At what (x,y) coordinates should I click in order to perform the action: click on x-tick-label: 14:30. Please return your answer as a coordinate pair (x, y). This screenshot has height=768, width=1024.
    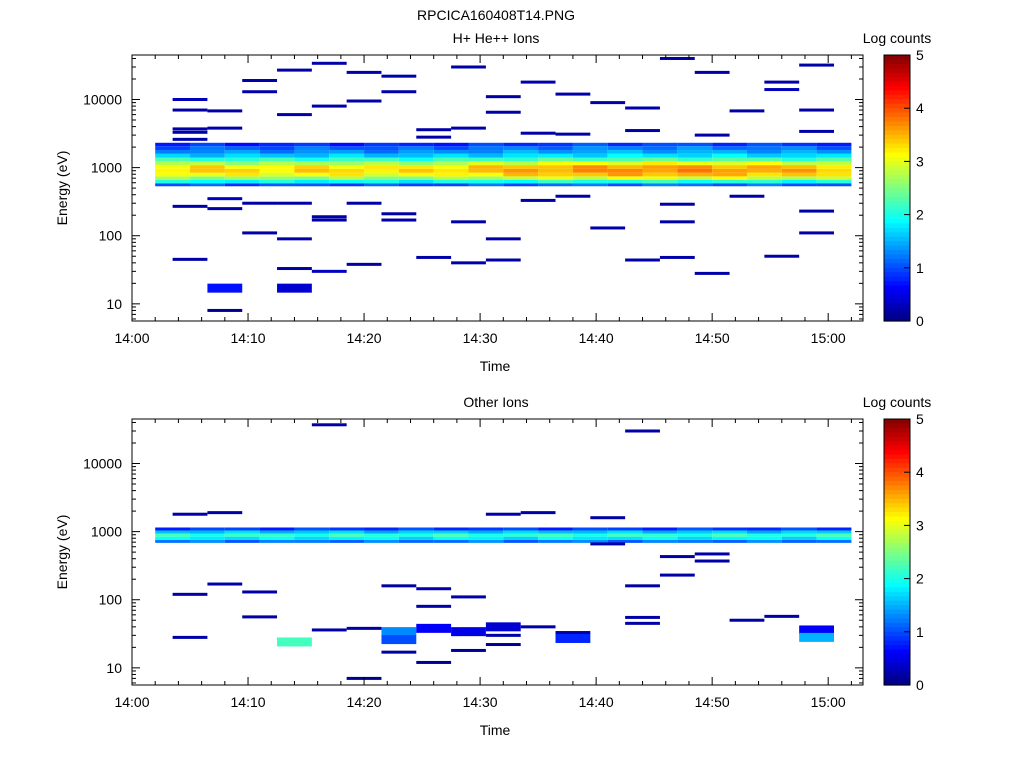
    Looking at the image, I should click on (480, 702).